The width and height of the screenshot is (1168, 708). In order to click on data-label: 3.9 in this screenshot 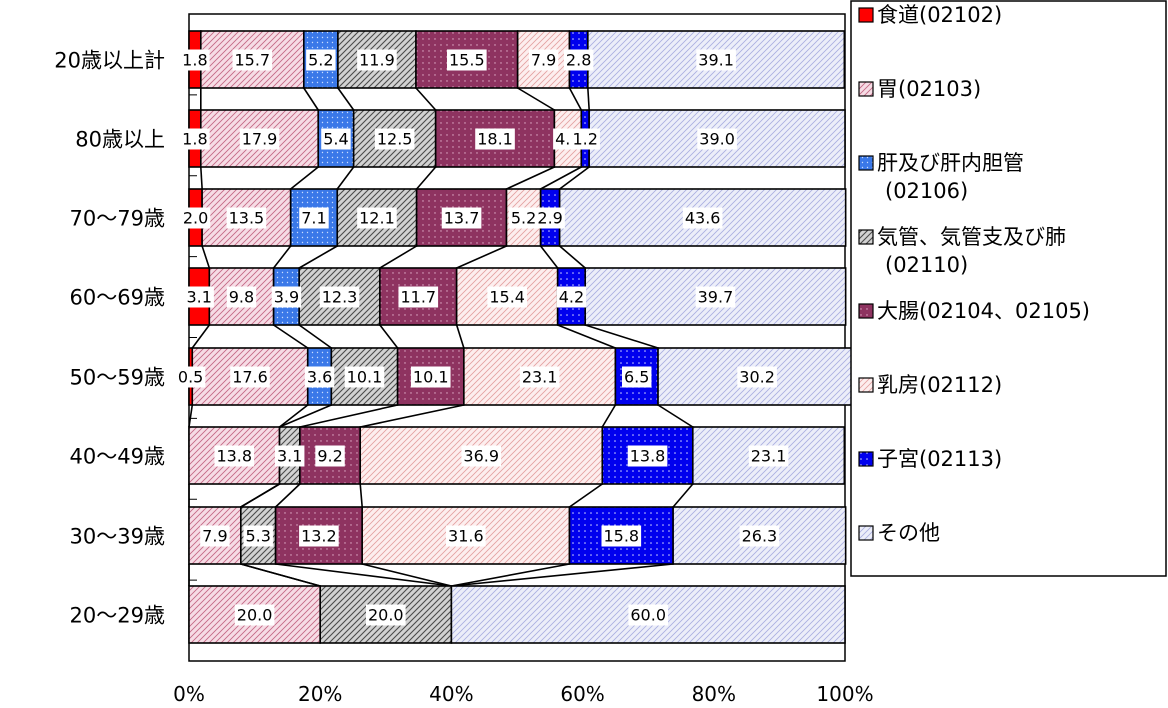, I will do `click(286, 297)`.